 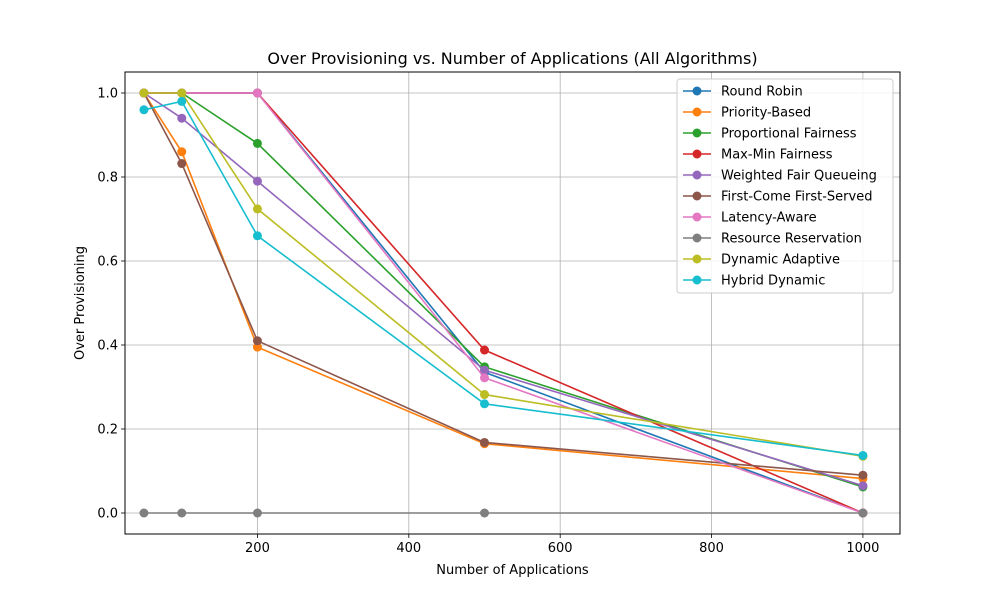 What do you see at coordinates (791, 239) in the screenshot?
I see `legend-label: Resource Reservation` at bounding box center [791, 239].